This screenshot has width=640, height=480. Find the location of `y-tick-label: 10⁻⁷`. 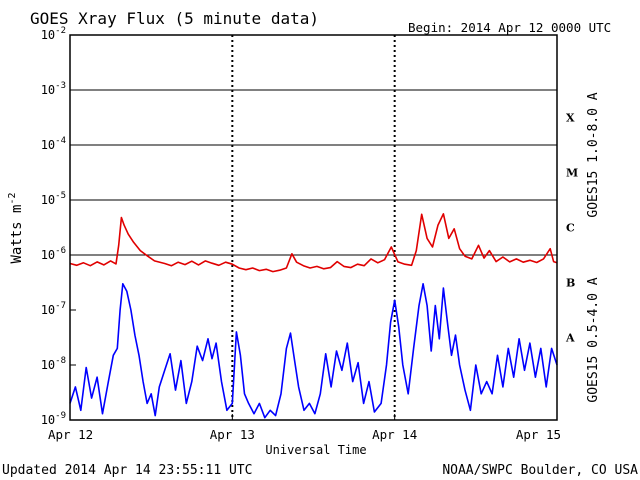

y-tick-label: 10⁻⁷ is located at coordinates (53, 309).